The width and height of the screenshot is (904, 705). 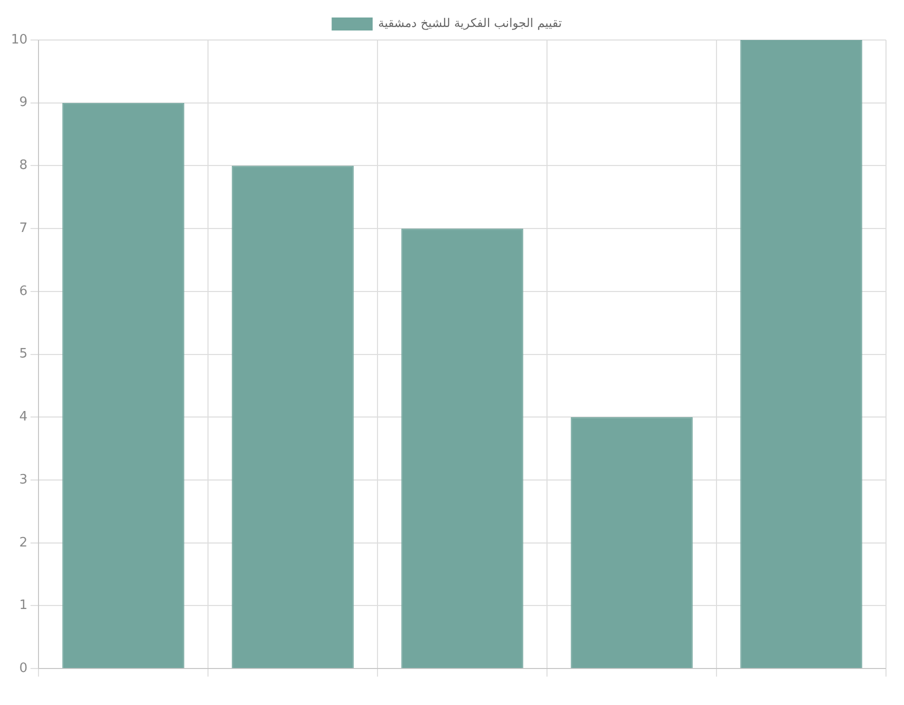 What do you see at coordinates (23, 480) in the screenshot?
I see `y-tick-label: 3` at bounding box center [23, 480].